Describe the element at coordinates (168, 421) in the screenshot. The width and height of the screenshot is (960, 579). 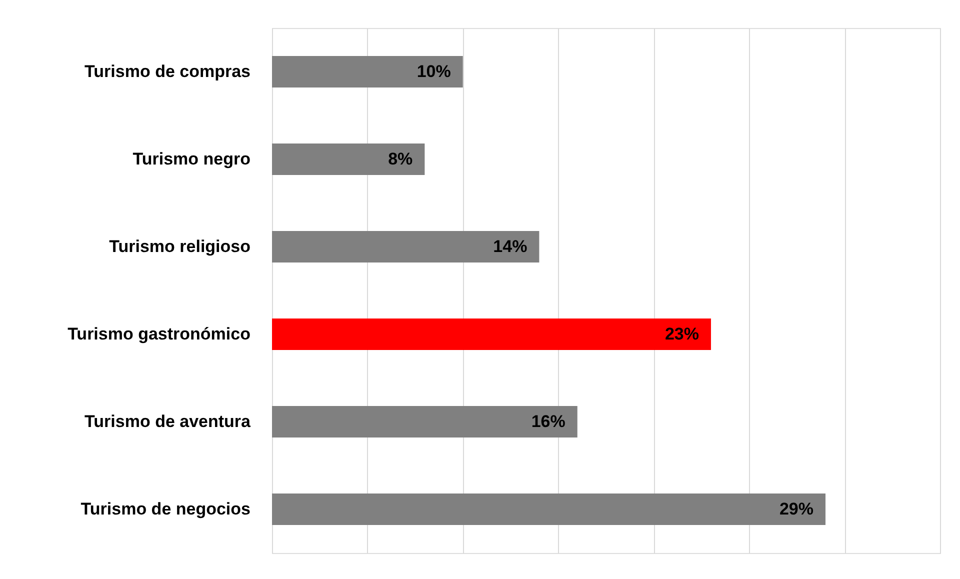
I see `y-tick-label: Turismo de aventura` at that location.